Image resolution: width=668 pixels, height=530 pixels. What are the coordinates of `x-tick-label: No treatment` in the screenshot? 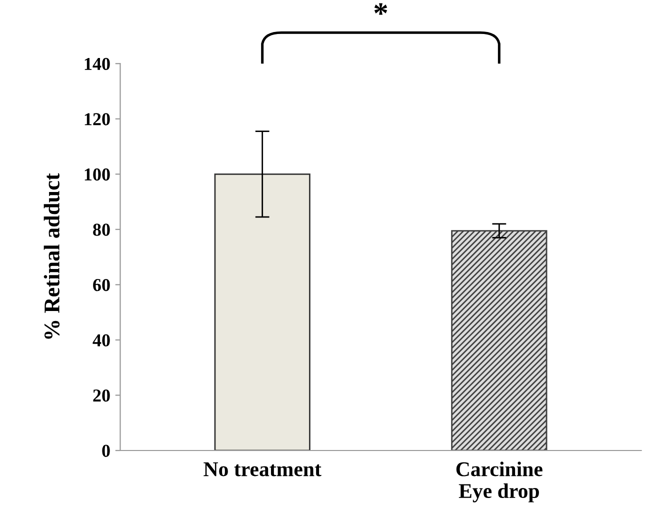 It's located at (263, 469).